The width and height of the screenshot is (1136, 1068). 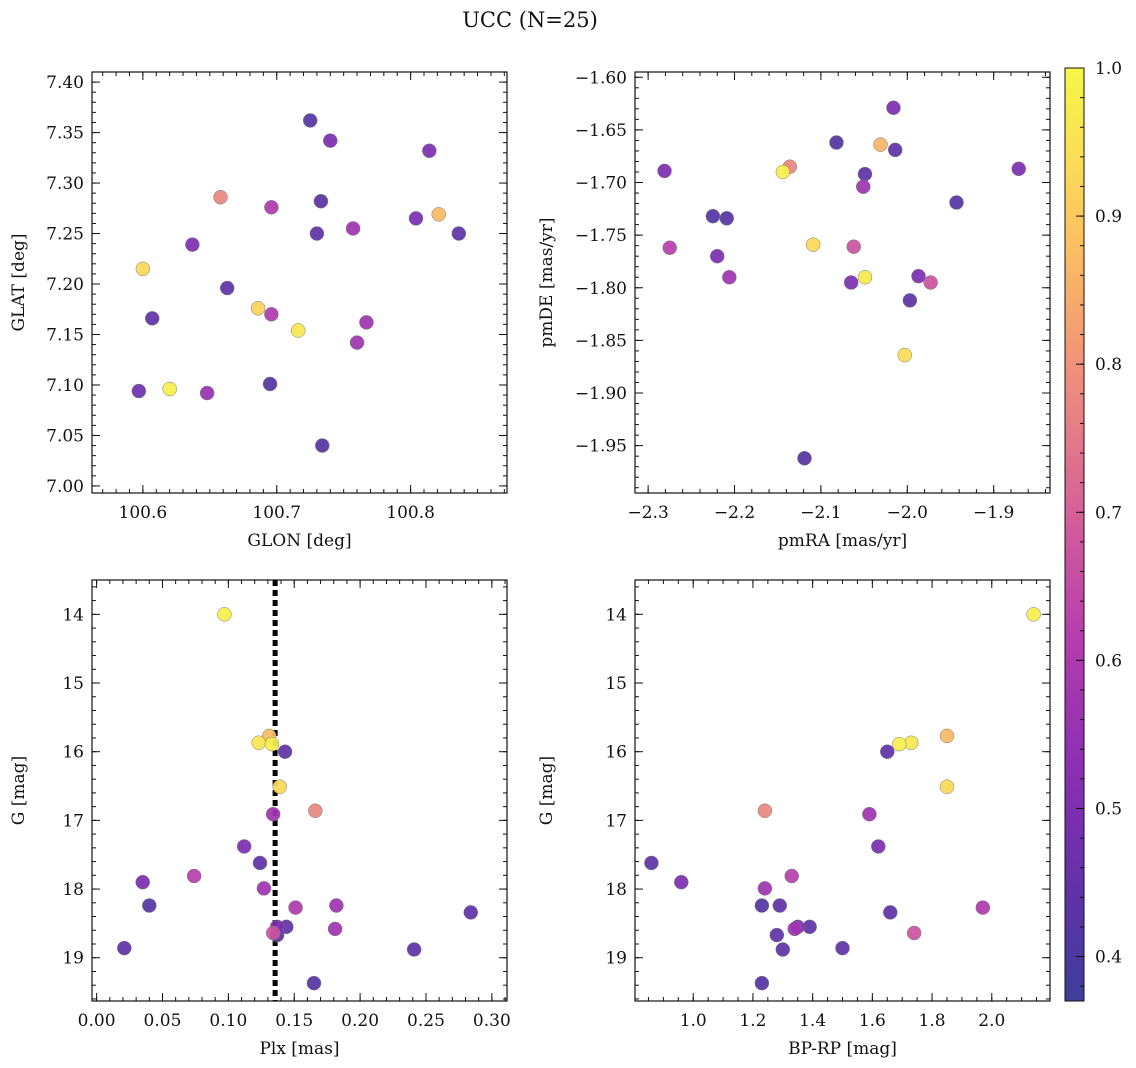 I want to click on y-tick-label: 7.25, so click(x=65, y=235).